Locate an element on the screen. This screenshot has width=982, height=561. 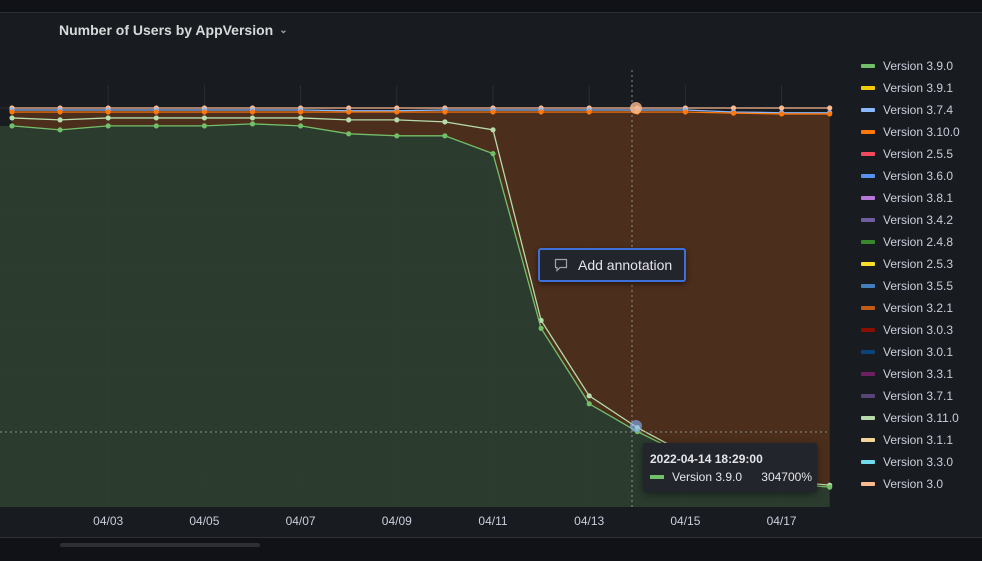
legend-label: Version 3.7.1 is located at coordinates (918, 396).